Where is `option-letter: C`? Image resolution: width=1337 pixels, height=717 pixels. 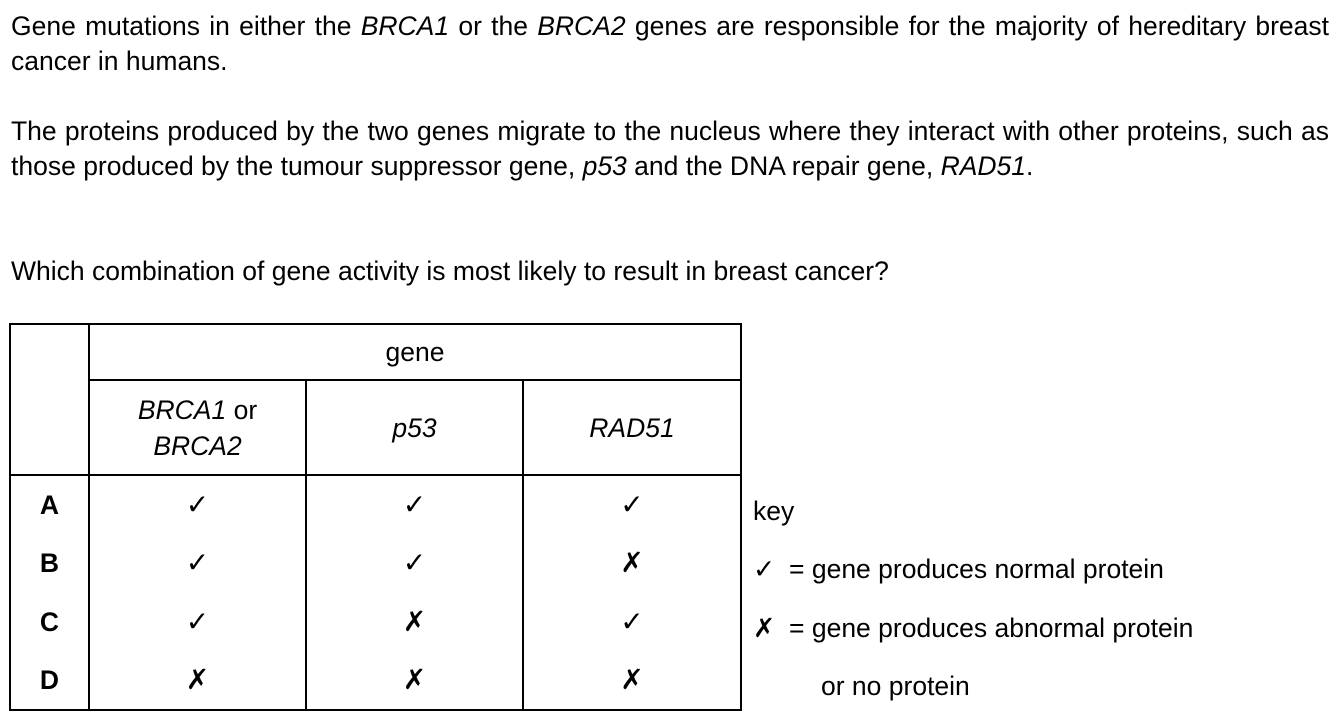
option-letter: C is located at coordinates (49, 621).